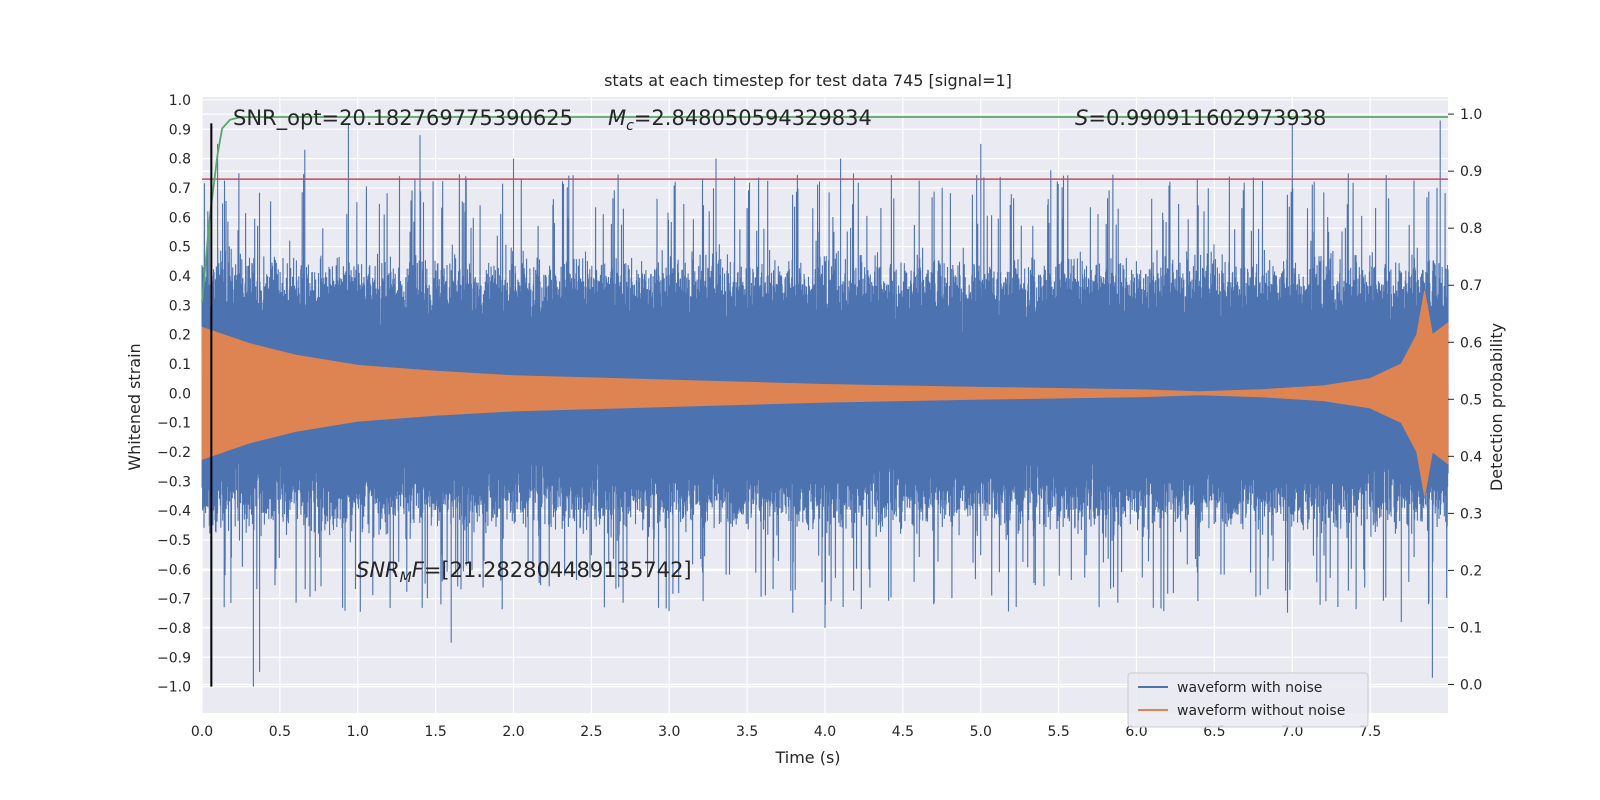  I want to click on x-tick-label: 0.5, so click(280, 732).